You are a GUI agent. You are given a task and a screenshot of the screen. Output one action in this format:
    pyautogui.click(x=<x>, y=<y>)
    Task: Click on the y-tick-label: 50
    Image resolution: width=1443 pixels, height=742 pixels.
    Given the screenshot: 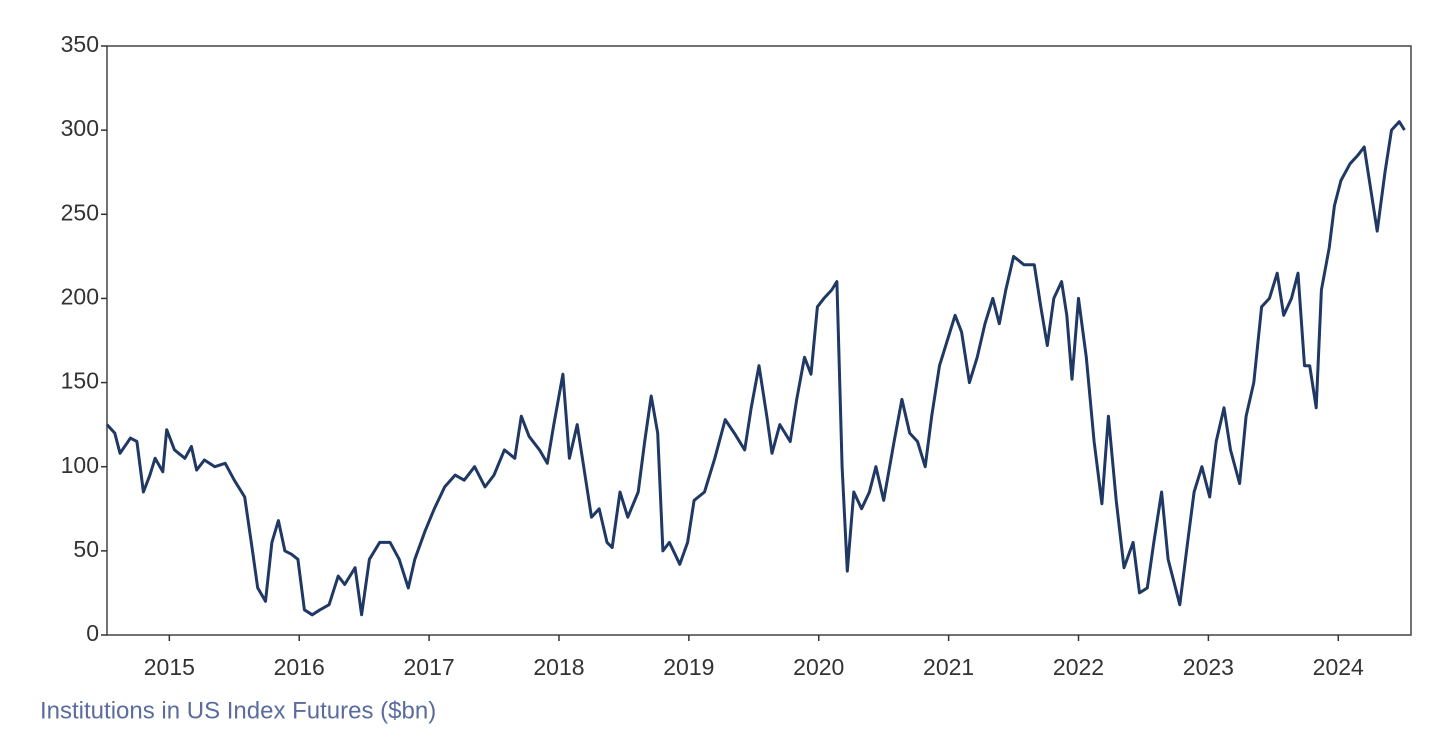 What is the action you would take?
    pyautogui.click(x=86, y=549)
    